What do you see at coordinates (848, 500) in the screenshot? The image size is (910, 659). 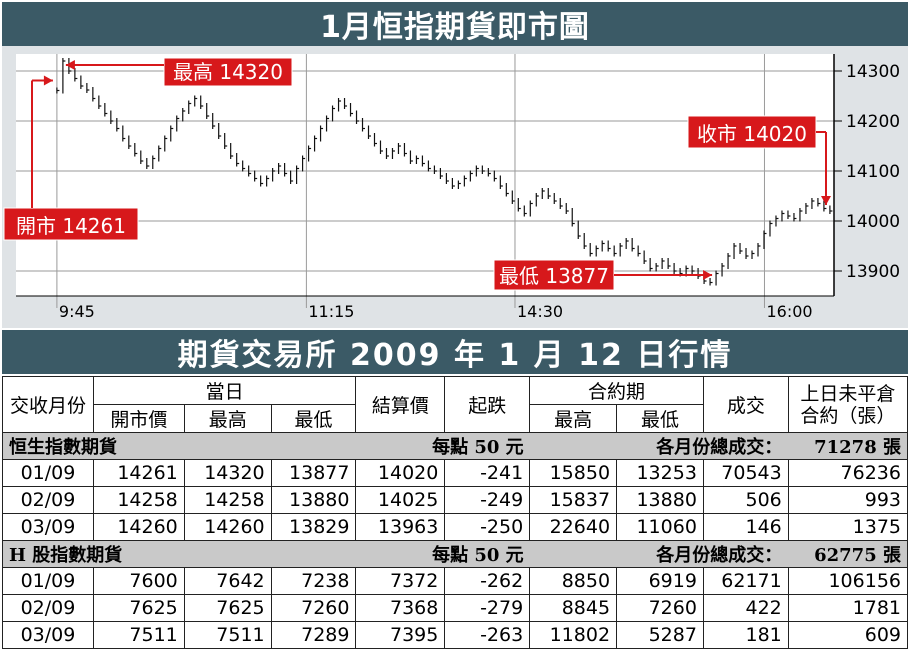 I see `table-cell: 993` at bounding box center [848, 500].